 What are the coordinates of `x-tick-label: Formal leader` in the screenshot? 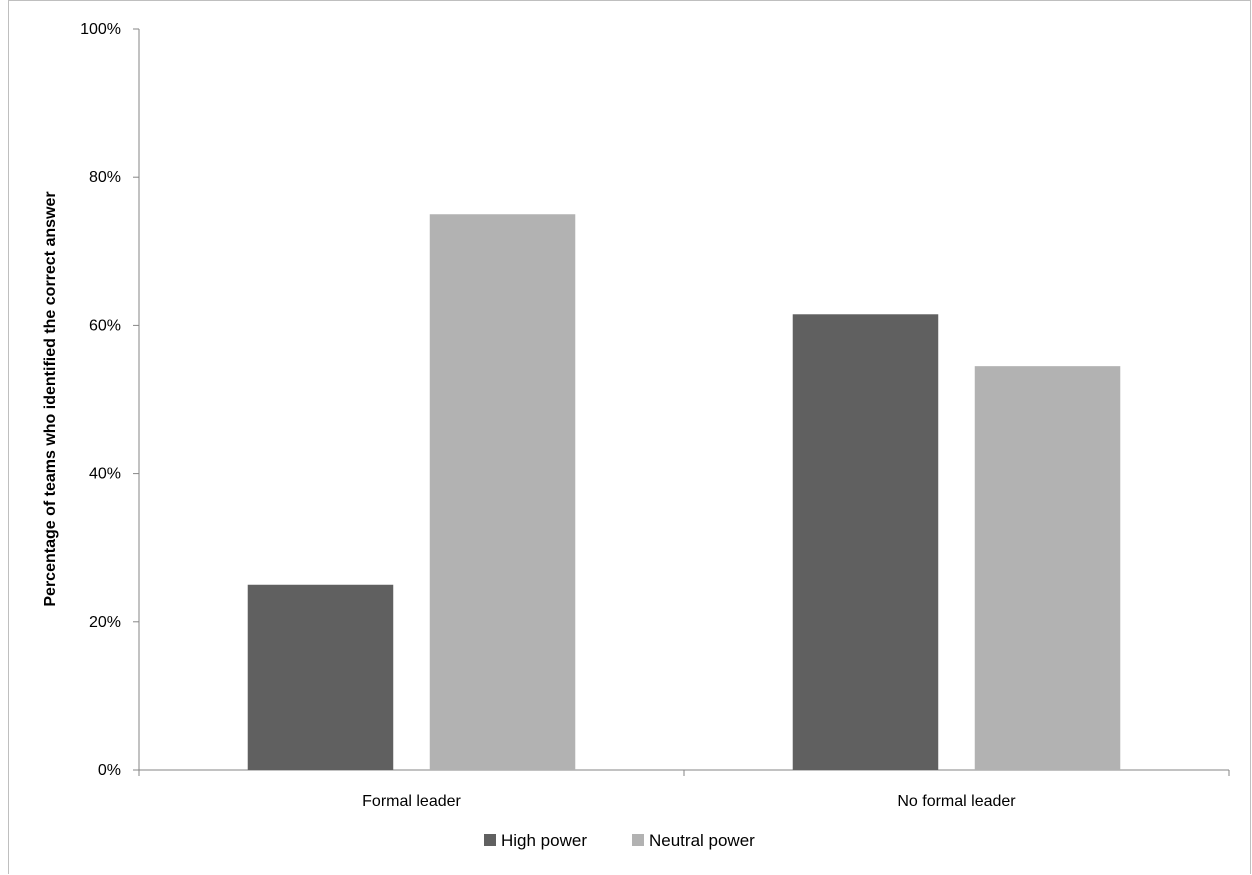 It's located at (411, 801).